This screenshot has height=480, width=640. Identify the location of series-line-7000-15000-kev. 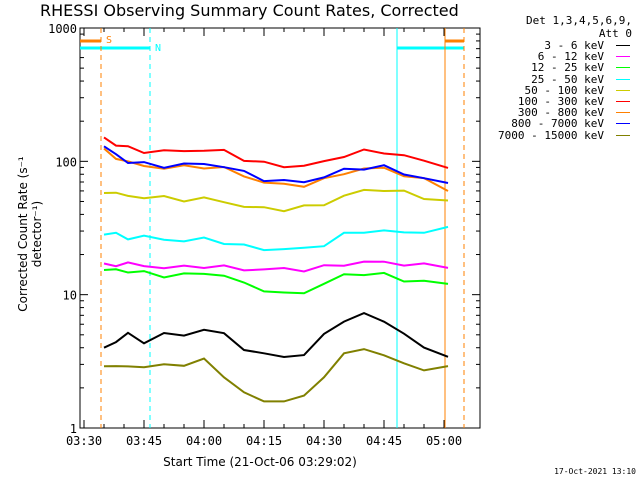
(276, 375).